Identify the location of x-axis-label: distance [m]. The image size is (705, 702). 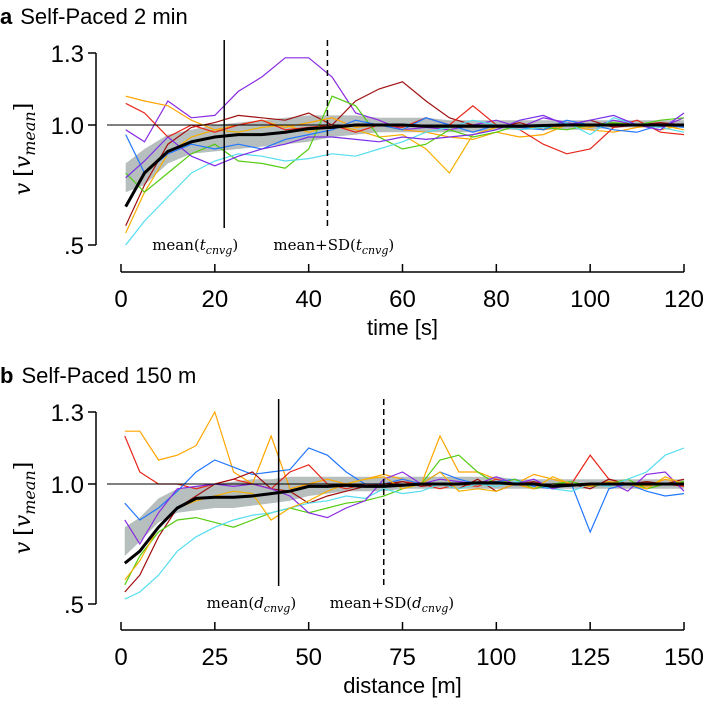
(402, 685).